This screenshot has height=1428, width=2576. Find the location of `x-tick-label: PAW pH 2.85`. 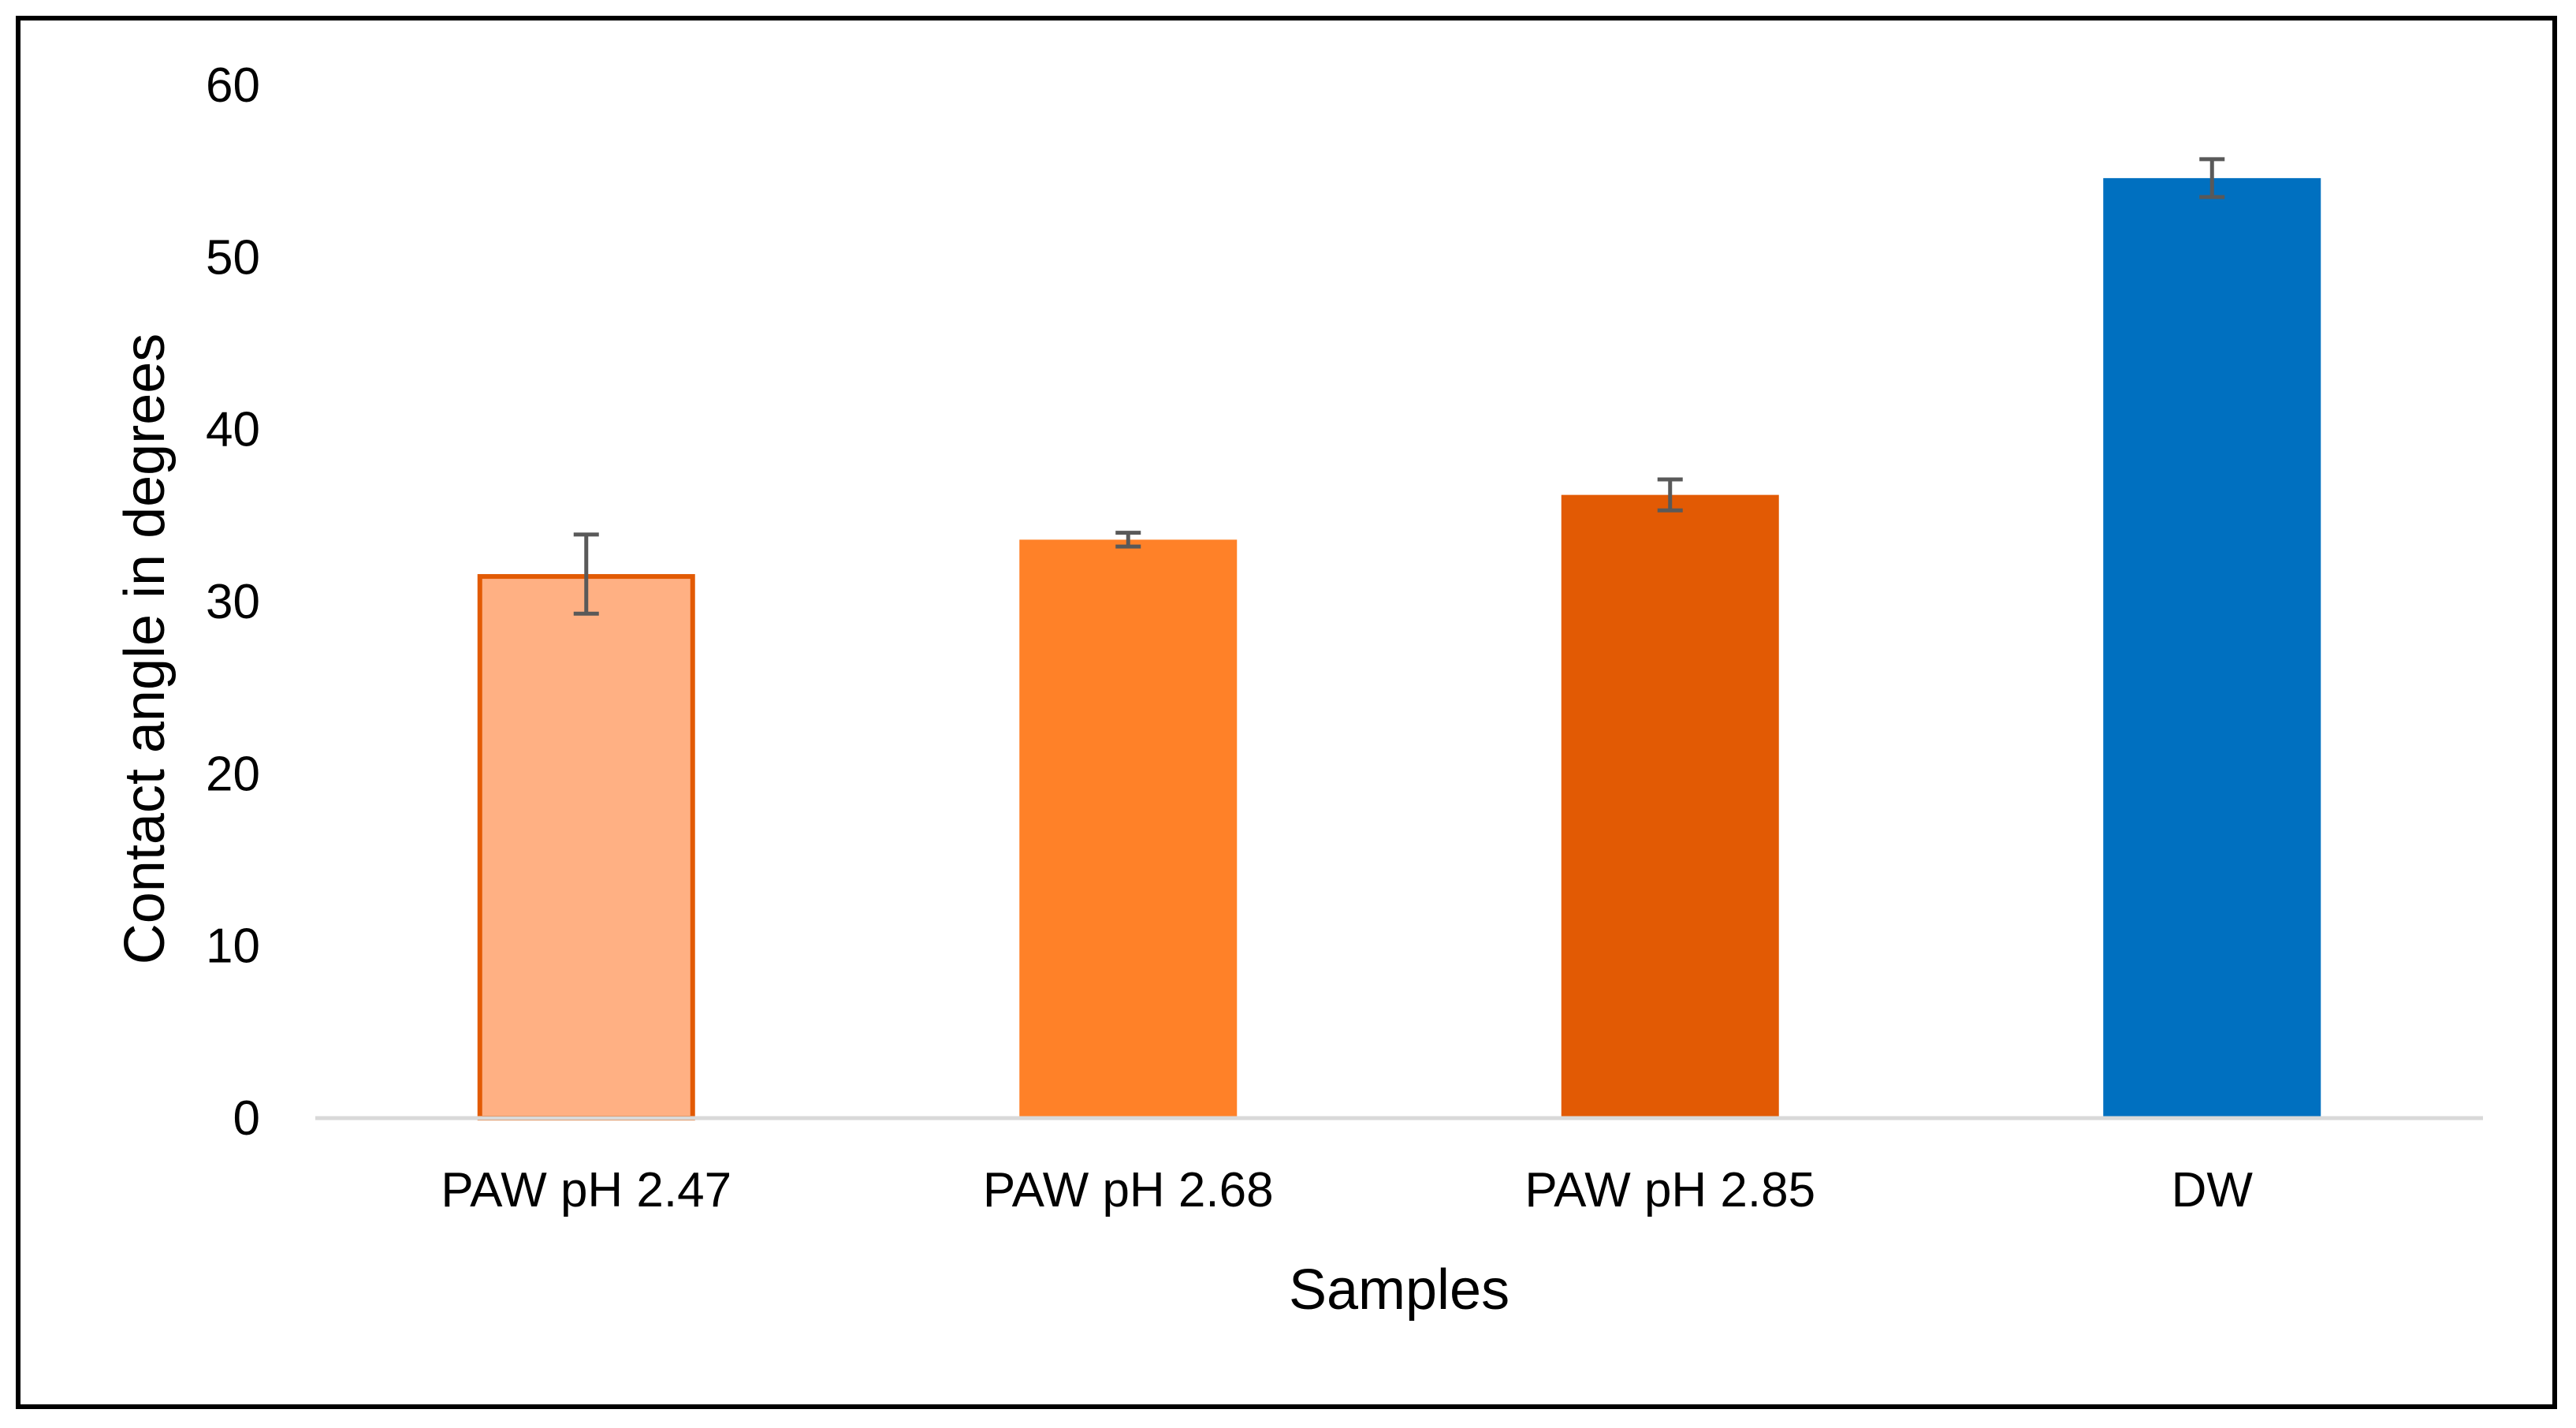

x-tick-label: PAW pH 2.85 is located at coordinates (1669, 1190).